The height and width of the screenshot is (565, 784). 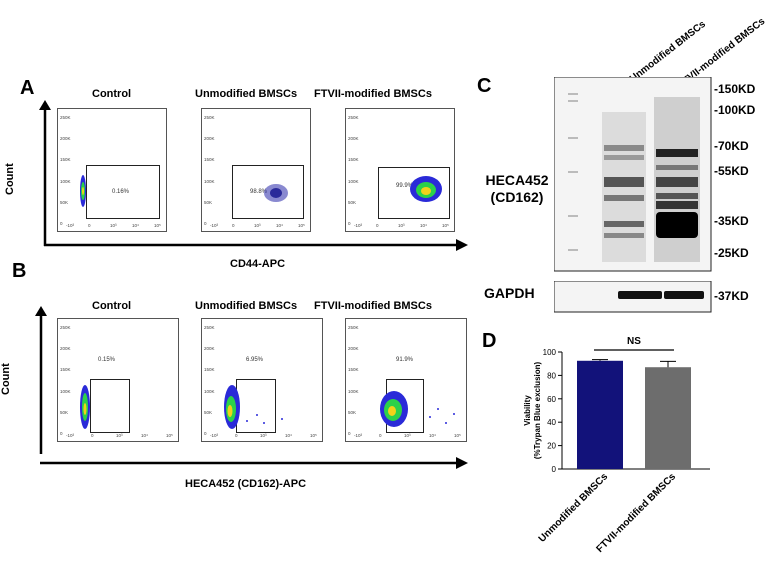 What do you see at coordinates (735, 89) in the screenshot?
I see `marker-150: -150KD` at bounding box center [735, 89].